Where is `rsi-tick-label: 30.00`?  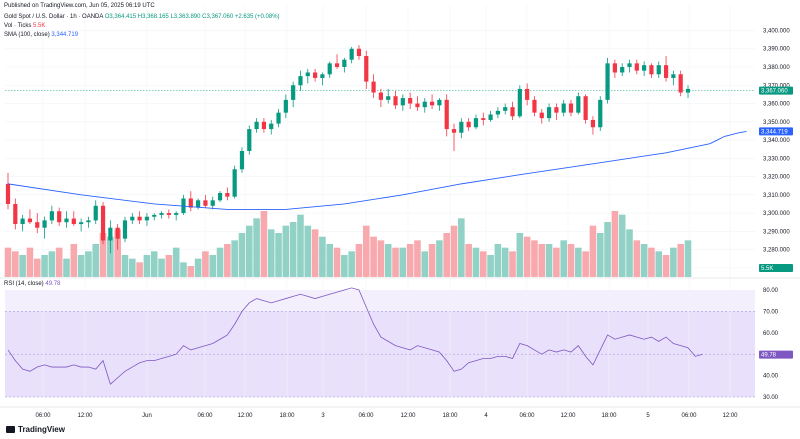 rsi-tick-label: 30.00 is located at coordinates (771, 398).